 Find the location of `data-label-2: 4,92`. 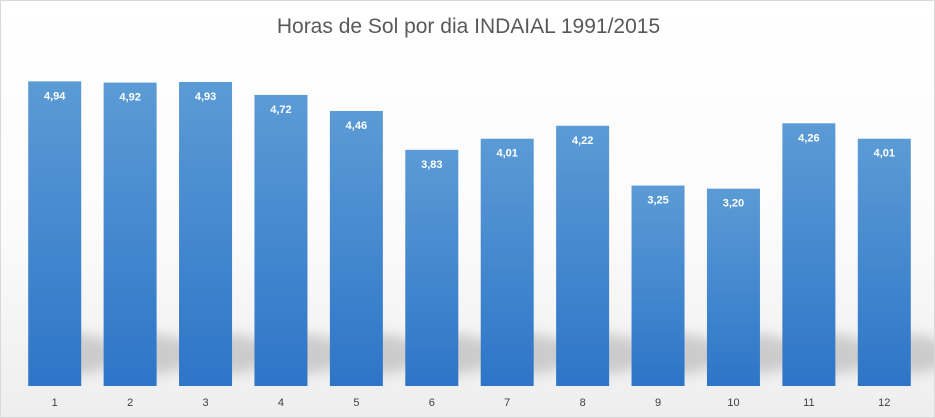

data-label-2: 4,92 is located at coordinates (129, 98).